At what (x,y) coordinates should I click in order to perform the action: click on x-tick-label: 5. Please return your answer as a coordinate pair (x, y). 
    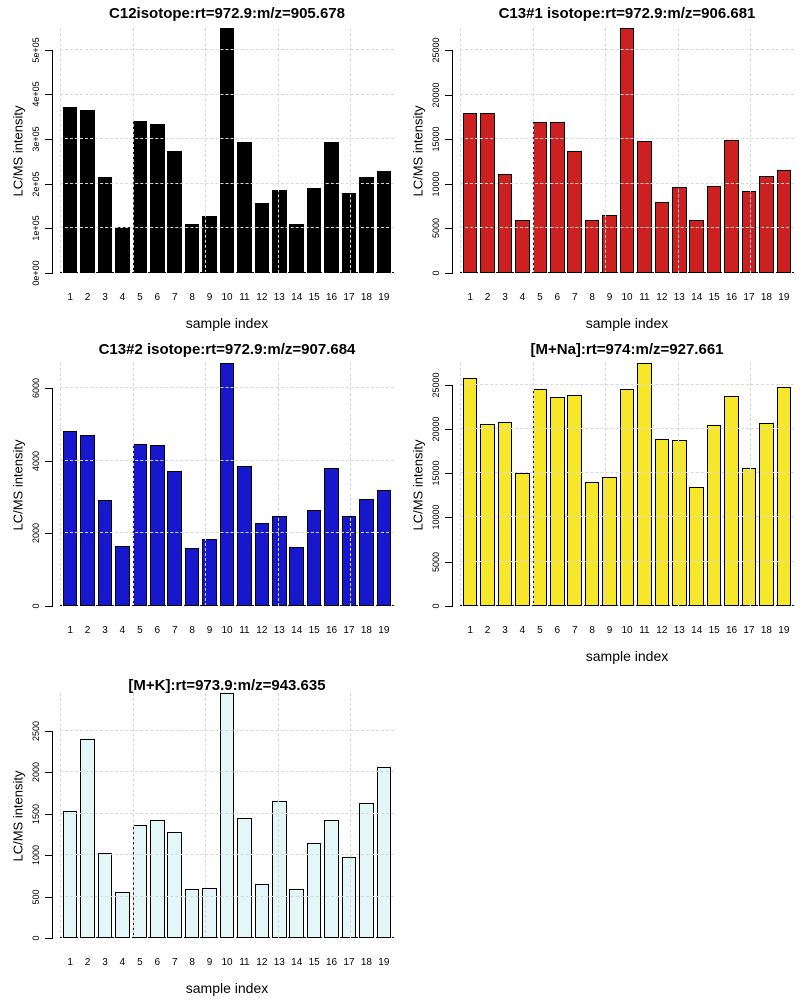
    Looking at the image, I should click on (540, 630).